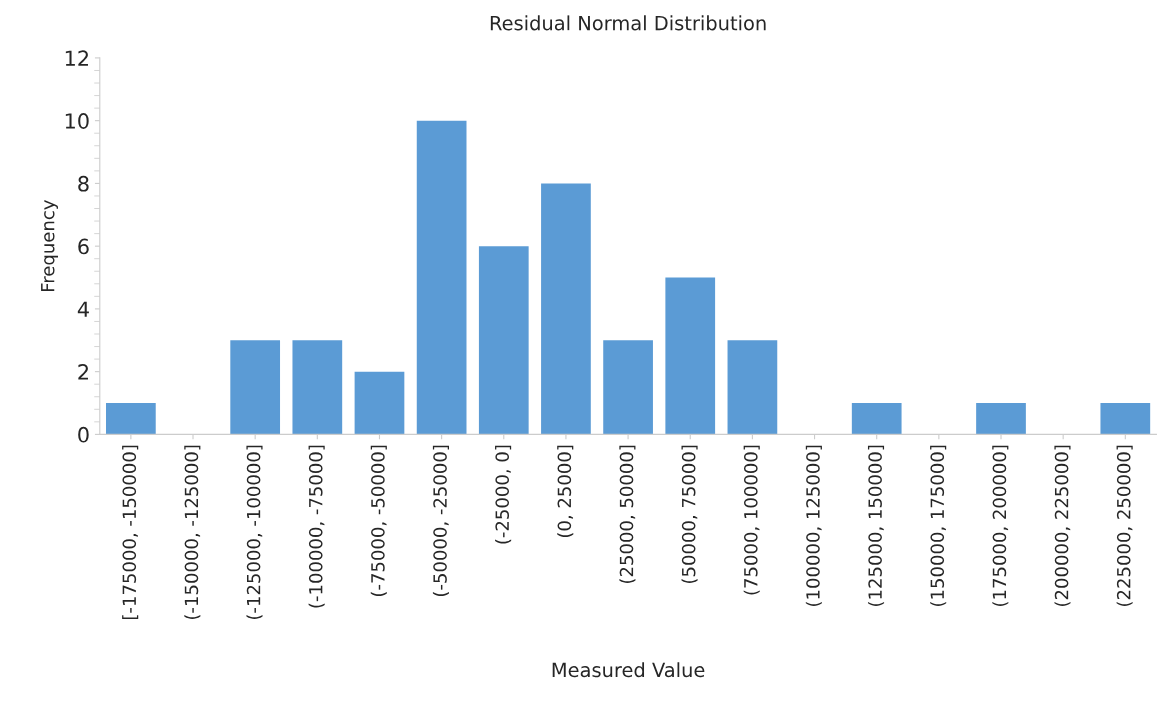 Image resolution: width=1174 pixels, height=724 pixels. Describe the element at coordinates (83, 246) in the screenshot. I see `y-tick-label: 6` at that location.